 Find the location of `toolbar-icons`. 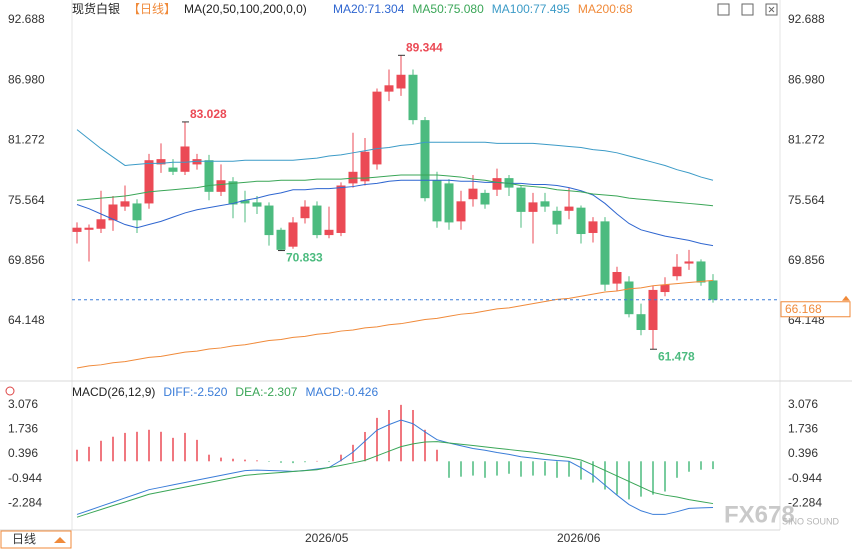

toolbar-icons is located at coordinates (747, 9).